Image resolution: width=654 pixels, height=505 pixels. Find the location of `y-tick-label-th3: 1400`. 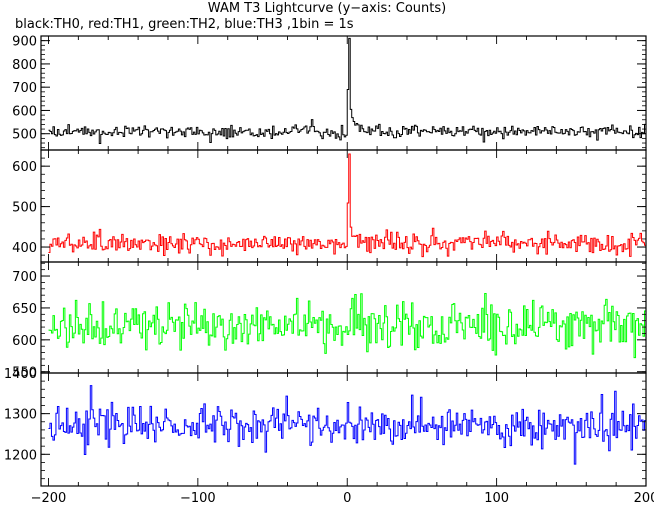

y-tick-label-th3: 1400 is located at coordinates (20, 374).